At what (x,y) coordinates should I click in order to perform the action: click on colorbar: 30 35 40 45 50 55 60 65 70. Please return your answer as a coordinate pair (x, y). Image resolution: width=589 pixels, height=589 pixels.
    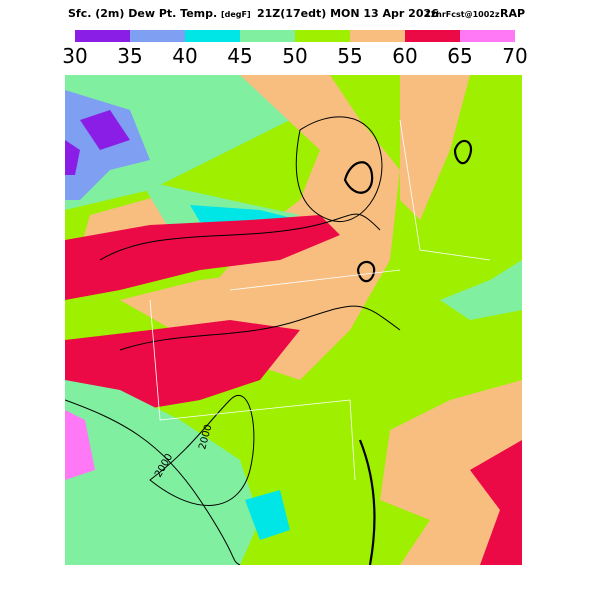
    Looking at the image, I should click on (295, 49).